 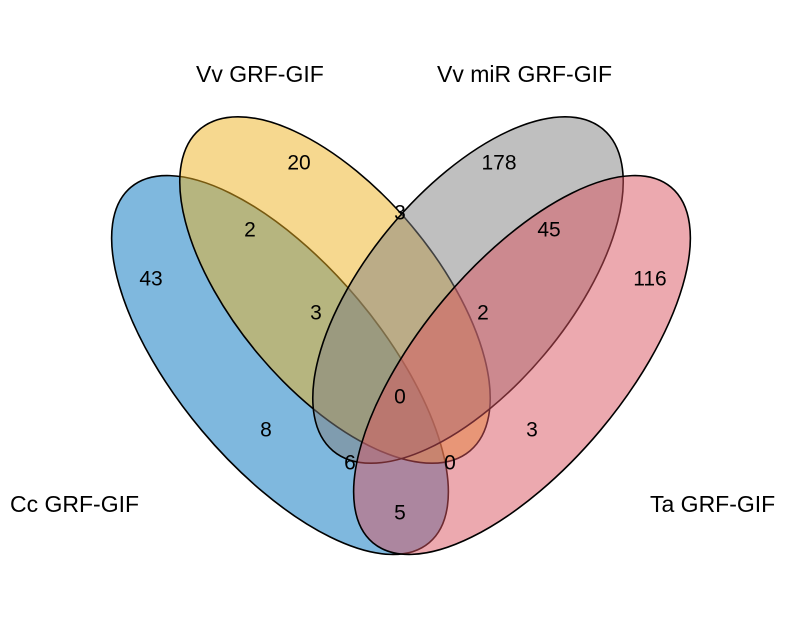 I want to click on set-label-ta: Ta GRF-GIF, so click(x=712, y=504).